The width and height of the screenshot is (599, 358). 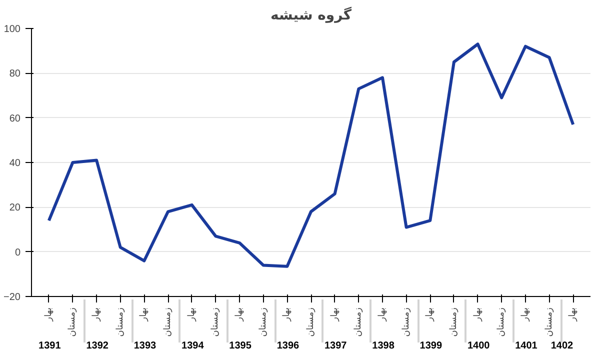 I want to click on y-tick-label: 80, so click(x=15, y=74).